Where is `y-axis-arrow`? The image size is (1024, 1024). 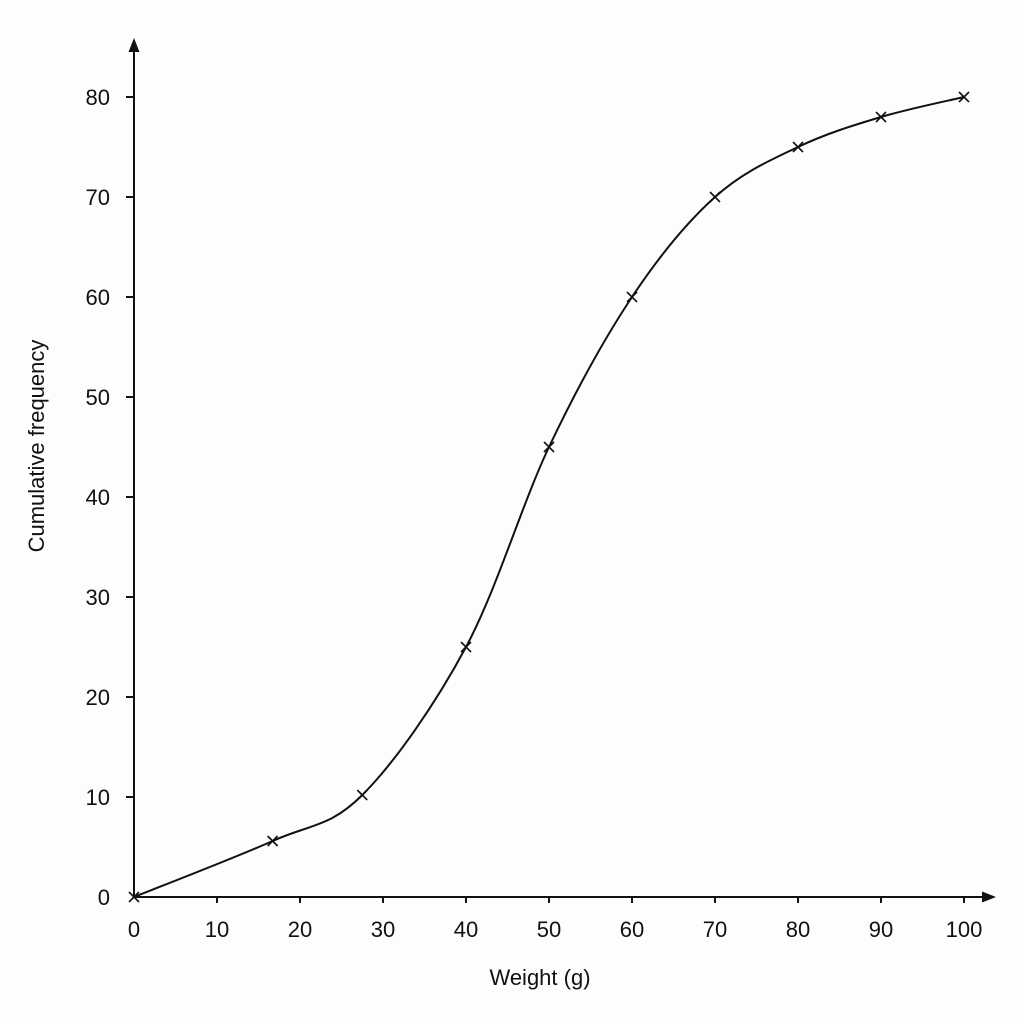
y-axis-arrow is located at coordinates (134, 45).